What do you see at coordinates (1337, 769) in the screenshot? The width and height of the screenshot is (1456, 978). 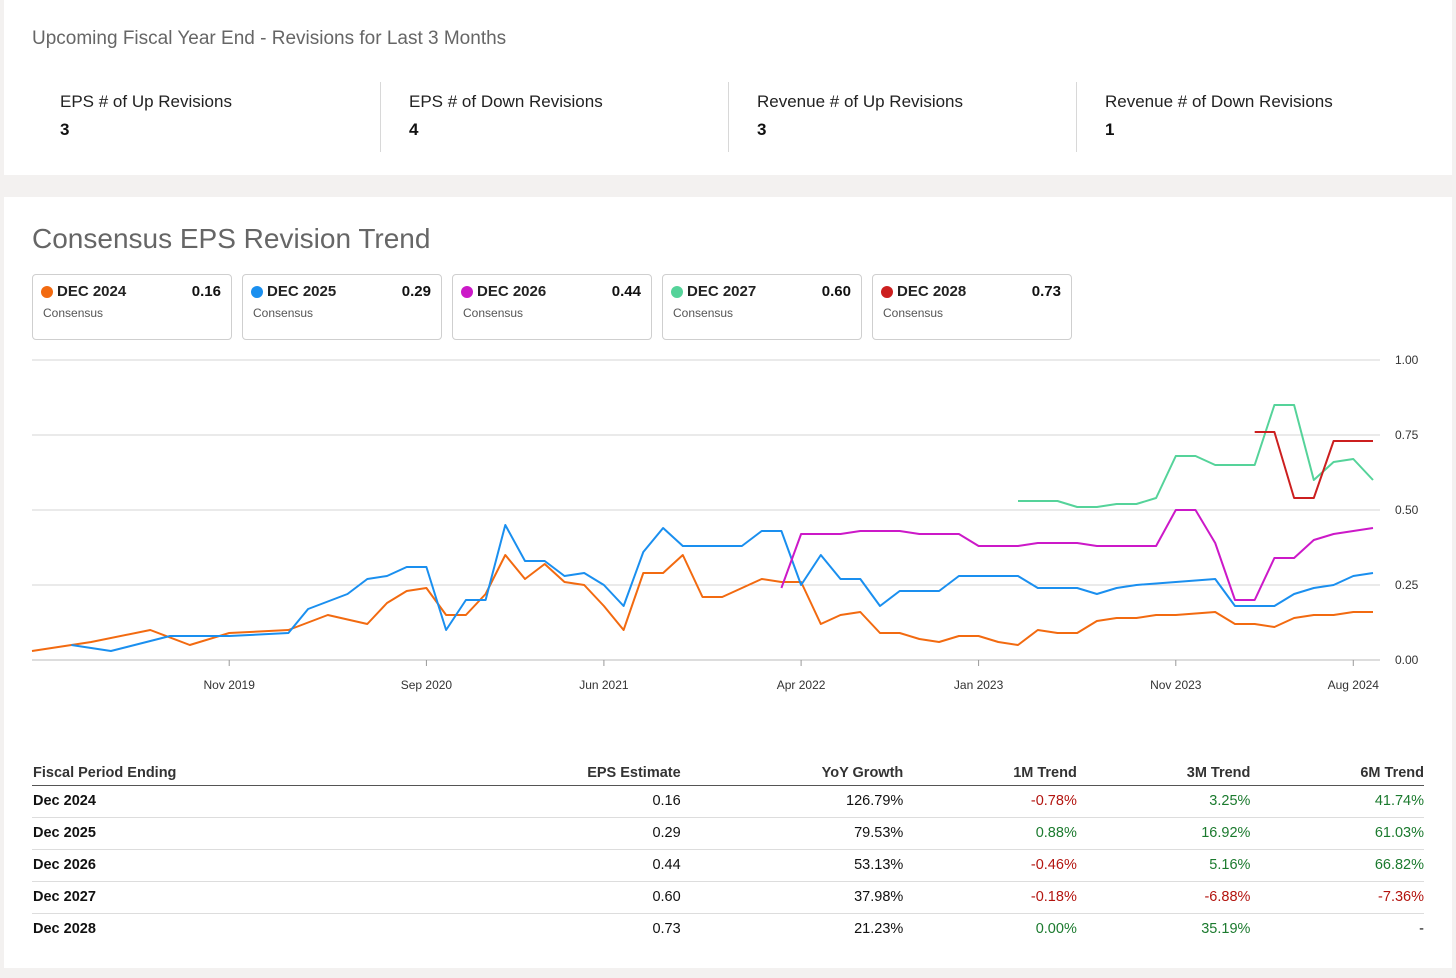 I see `column-header: 6M Trend` at bounding box center [1337, 769].